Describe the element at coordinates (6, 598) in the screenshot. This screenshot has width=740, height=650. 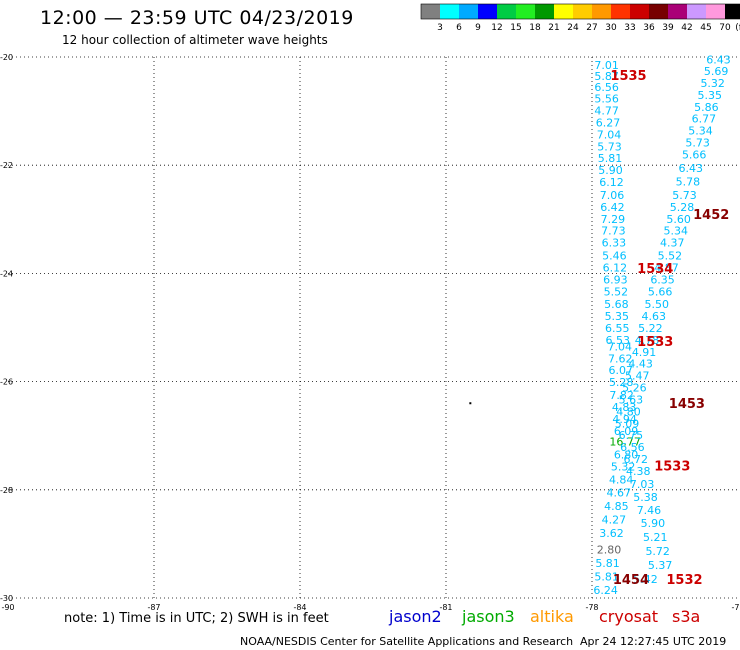
I see `y-tick-label: -30` at that location.